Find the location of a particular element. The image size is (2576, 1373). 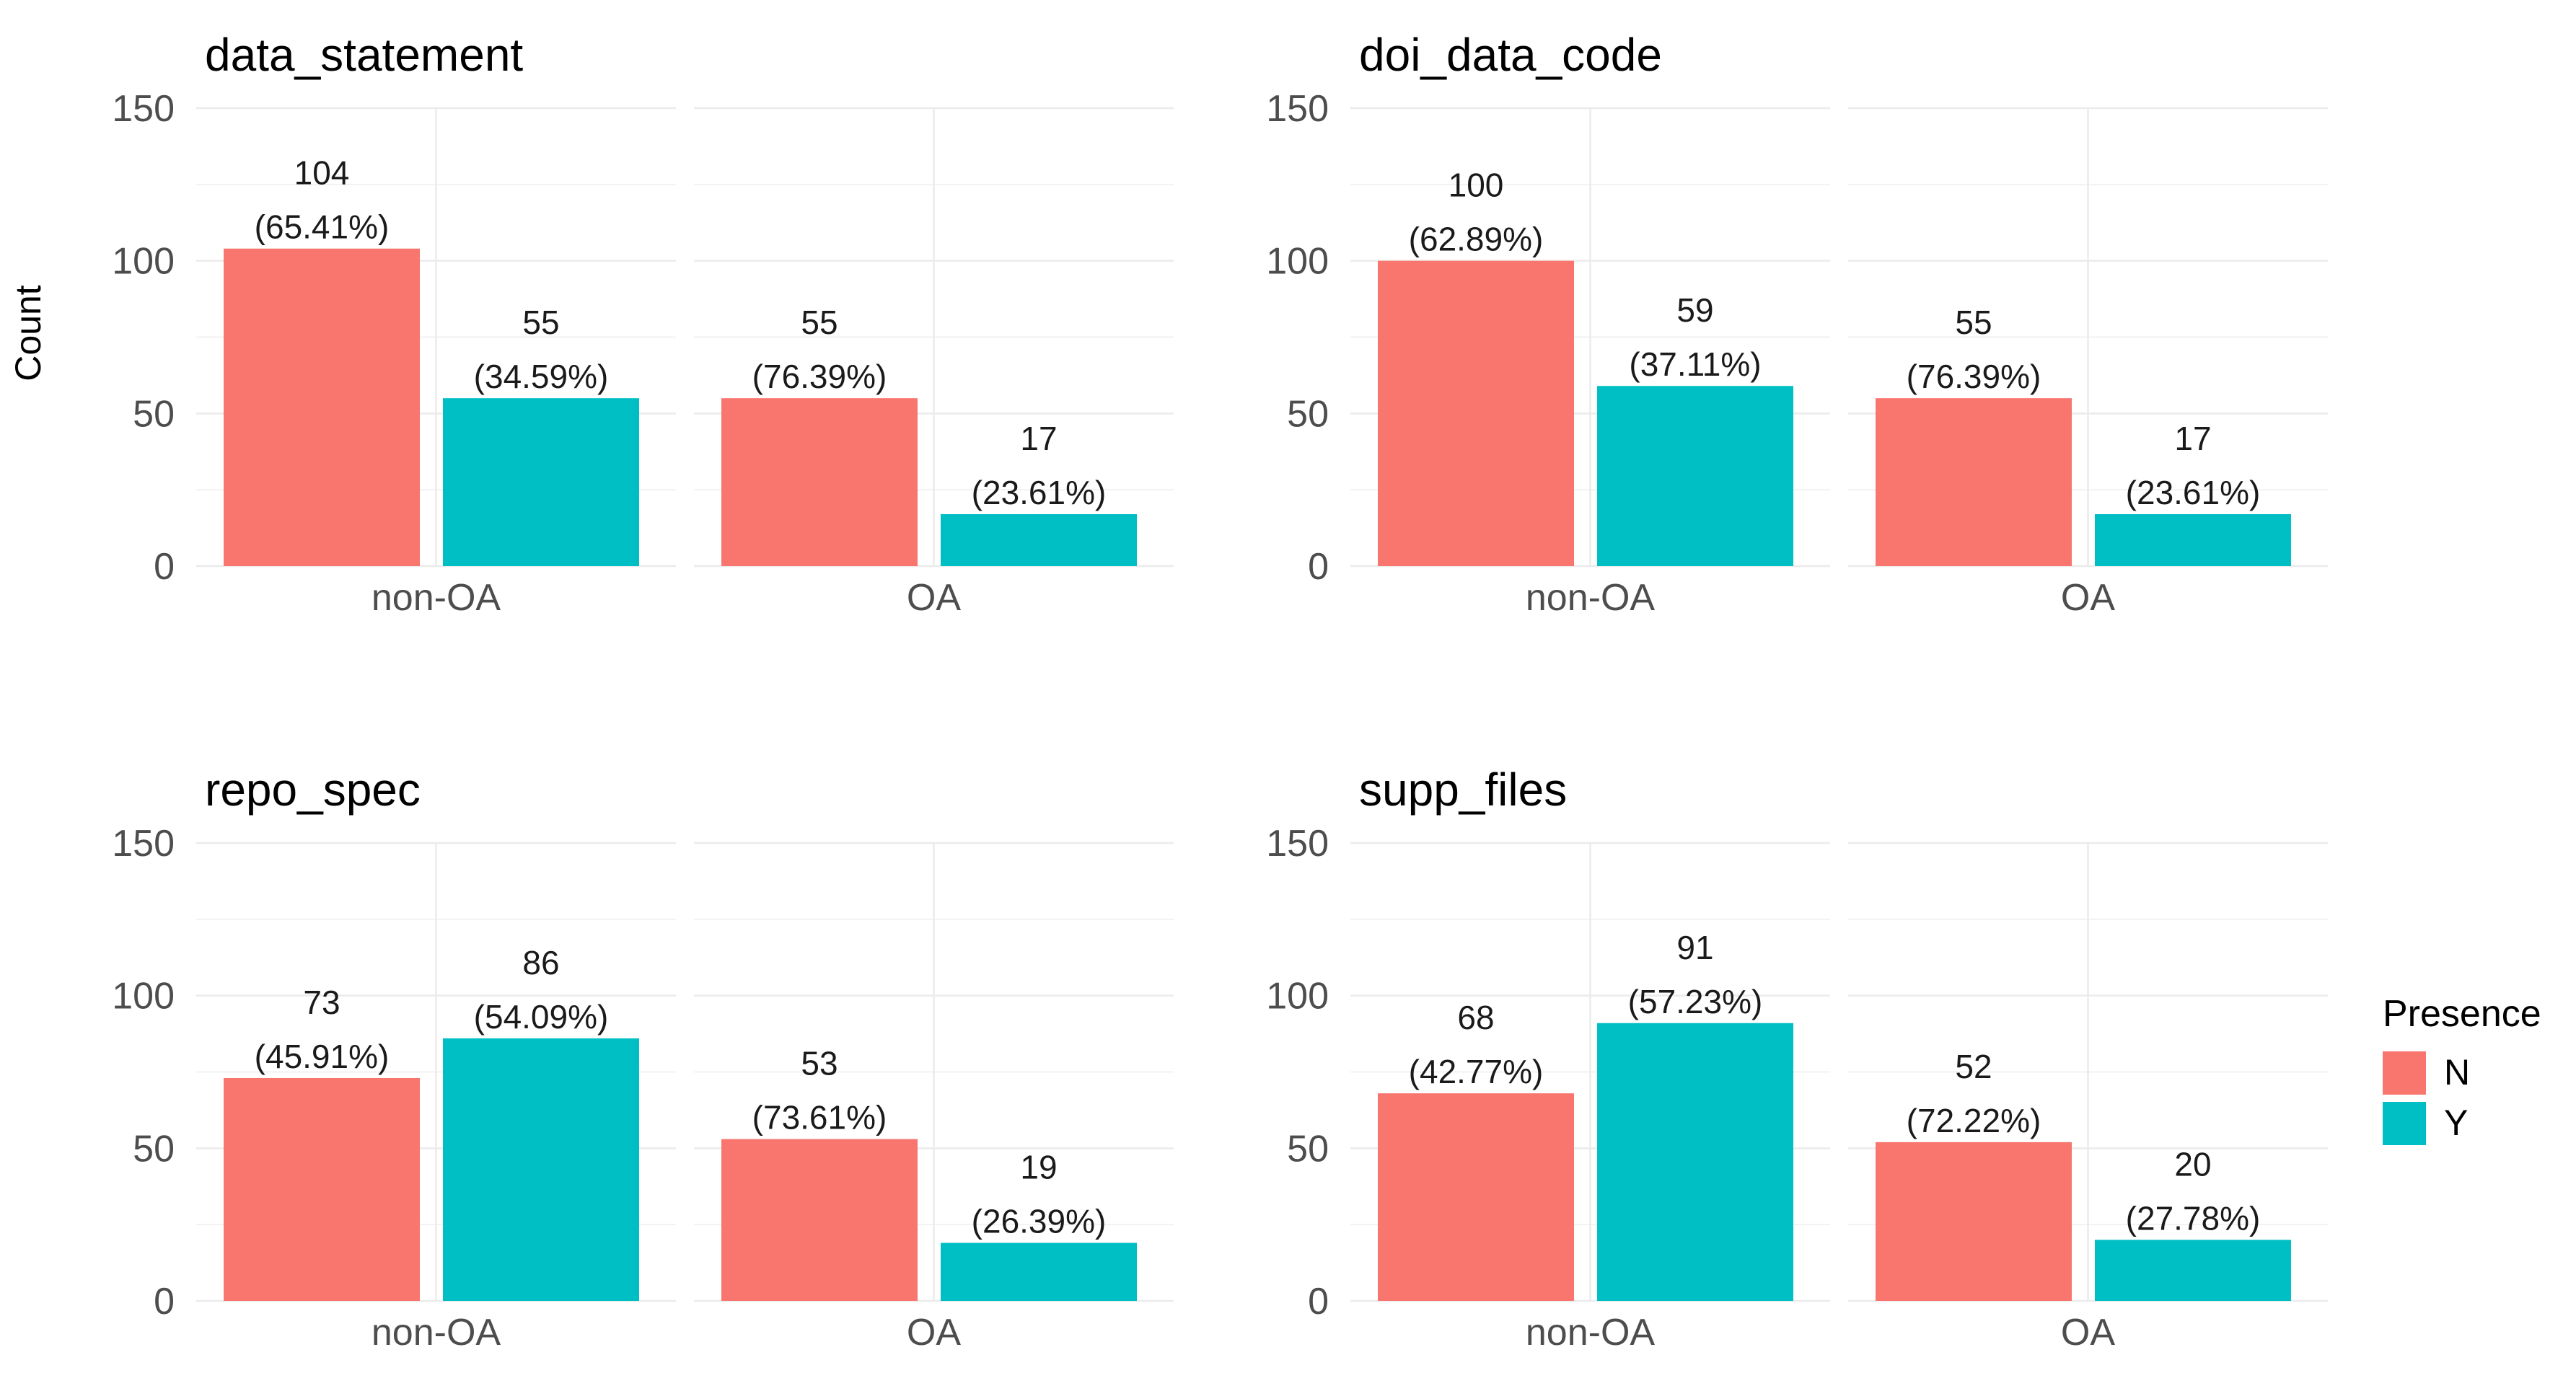

legend-title: Presence is located at coordinates (2462, 1014).